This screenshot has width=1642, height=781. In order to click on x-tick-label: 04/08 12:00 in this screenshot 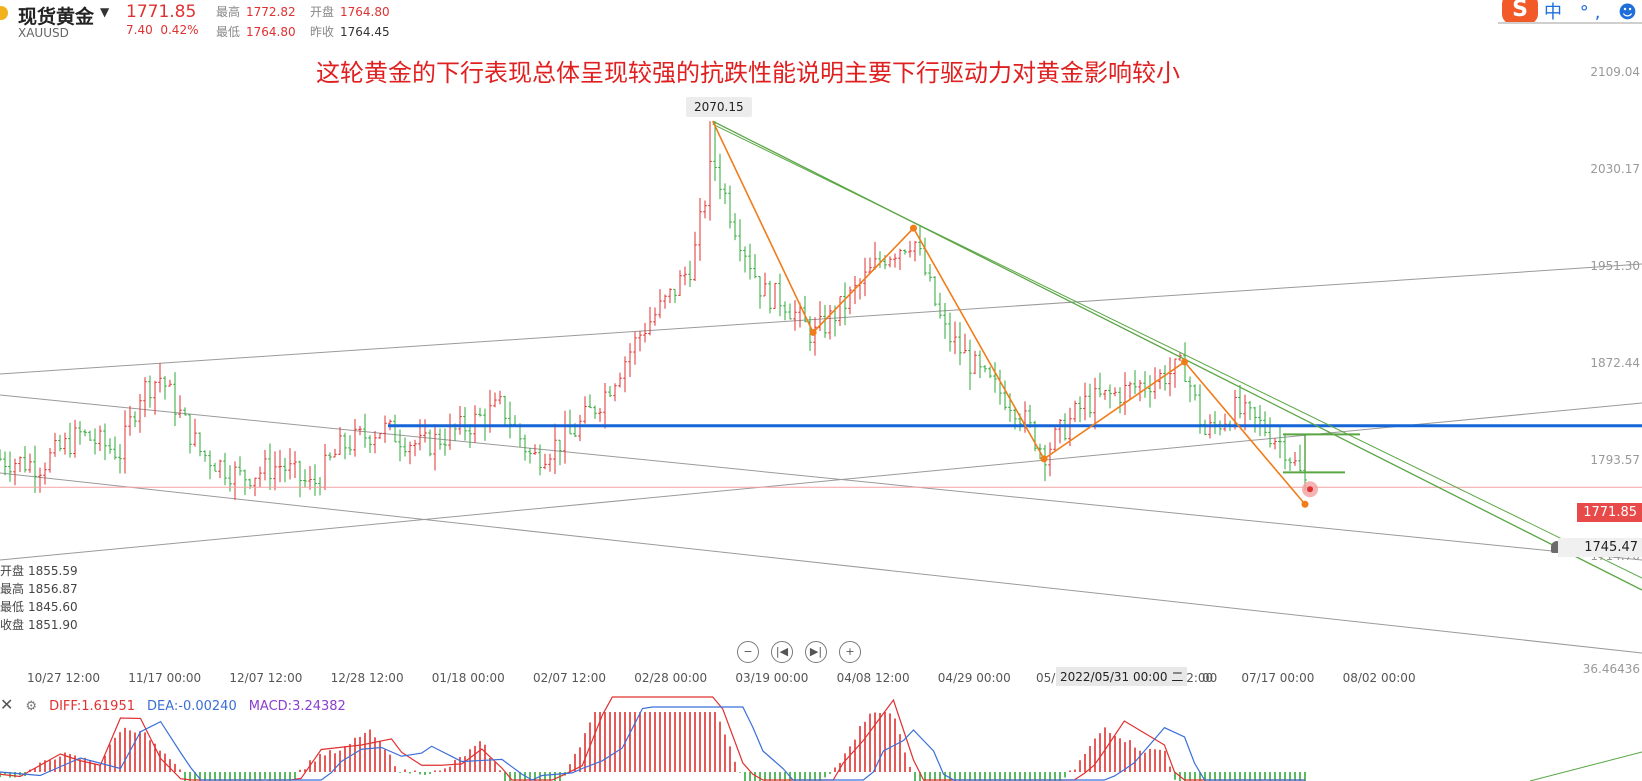, I will do `click(873, 678)`.